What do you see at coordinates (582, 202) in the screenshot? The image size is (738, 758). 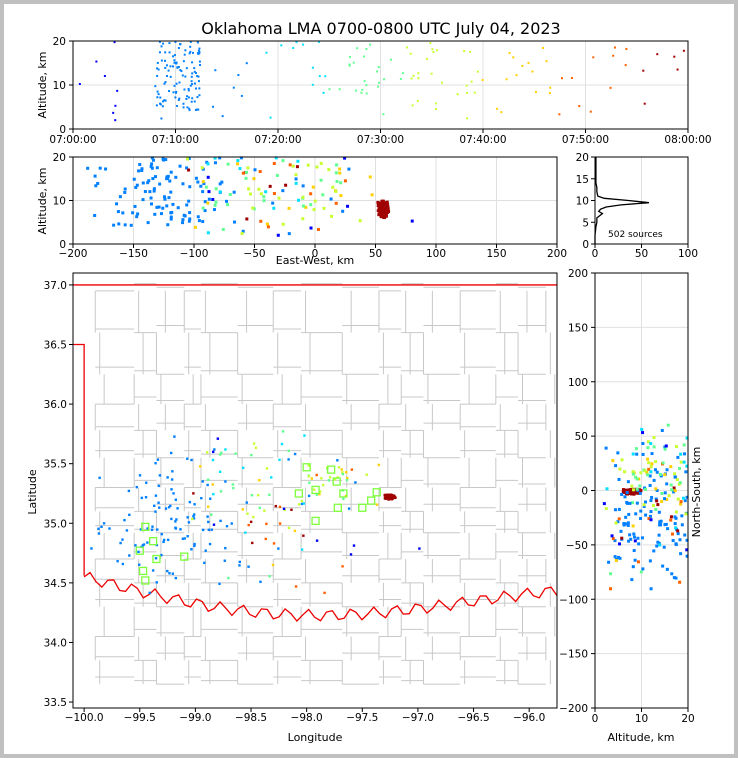 I see `hist-alt-tick-label: 10` at bounding box center [582, 202].